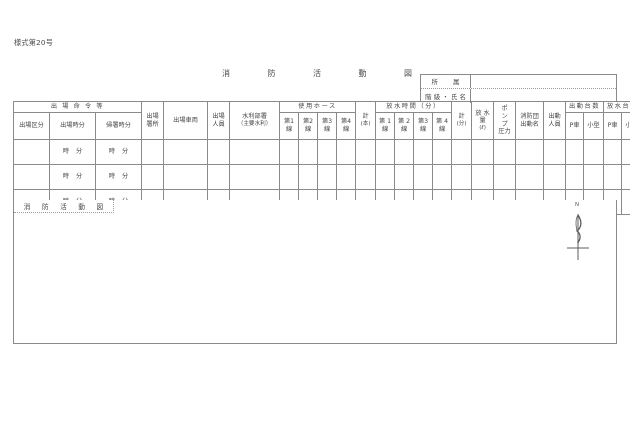  I want to click on diagram-label-char-1: 消, so click(27, 207).